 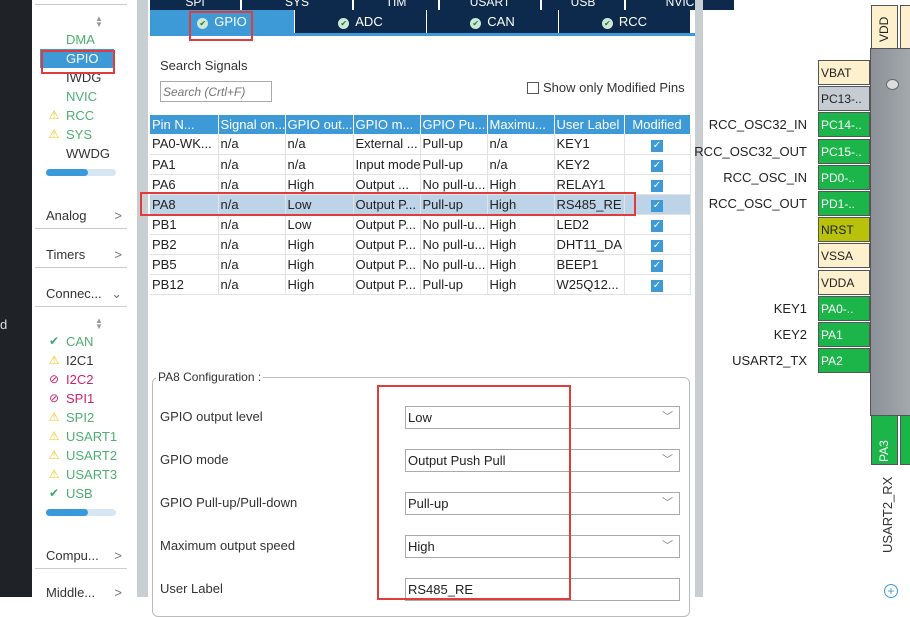 What do you see at coordinates (71, 341) in the screenshot?
I see `sidebar-item-can: ✔ CAN` at bounding box center [71, 341].